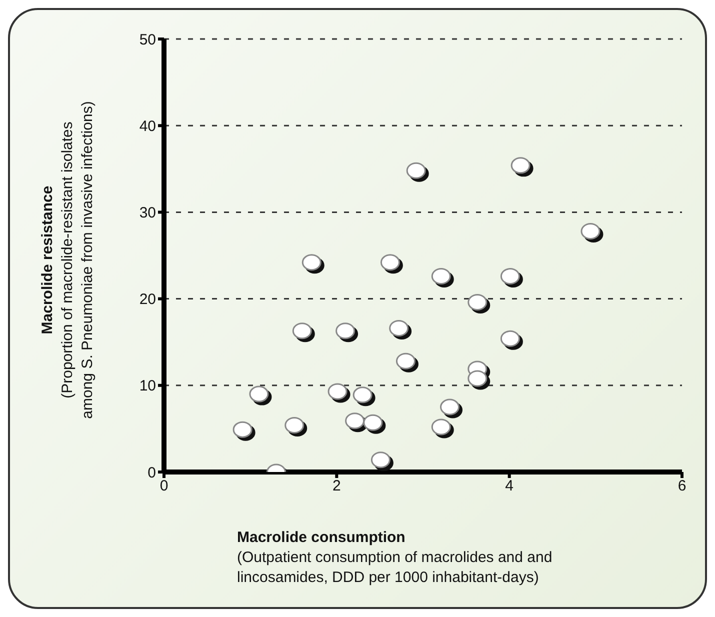 The height and width of the screenshot is (617, 715). I want to click on y-axis-title: Macrolide resistance (Proportion of macrolide-resistant isolates among S. Pneumoniae from invasive infections), so click(67, 260).